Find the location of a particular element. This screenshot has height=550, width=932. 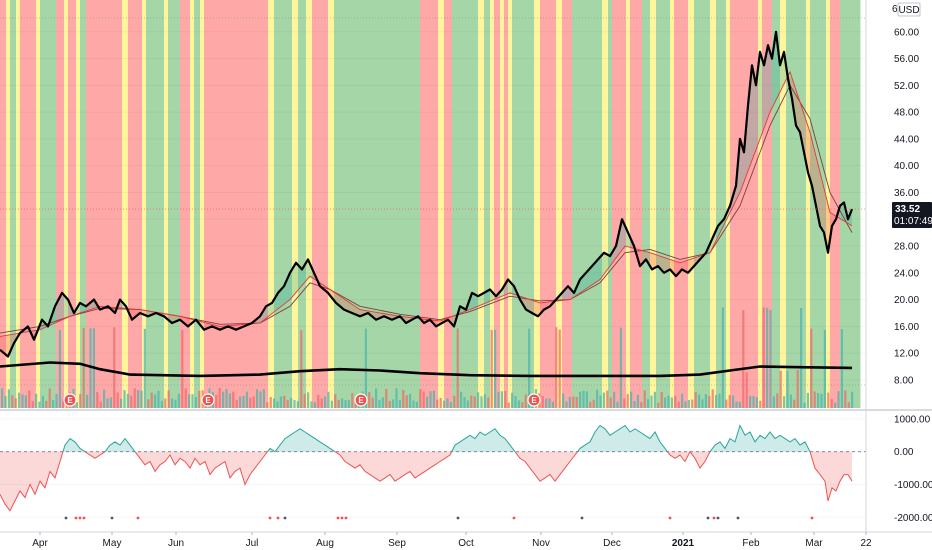

oscillator-axis: 1000.00 0.00 -1000.00 -2000.00 is located at coordinates (913, 468).